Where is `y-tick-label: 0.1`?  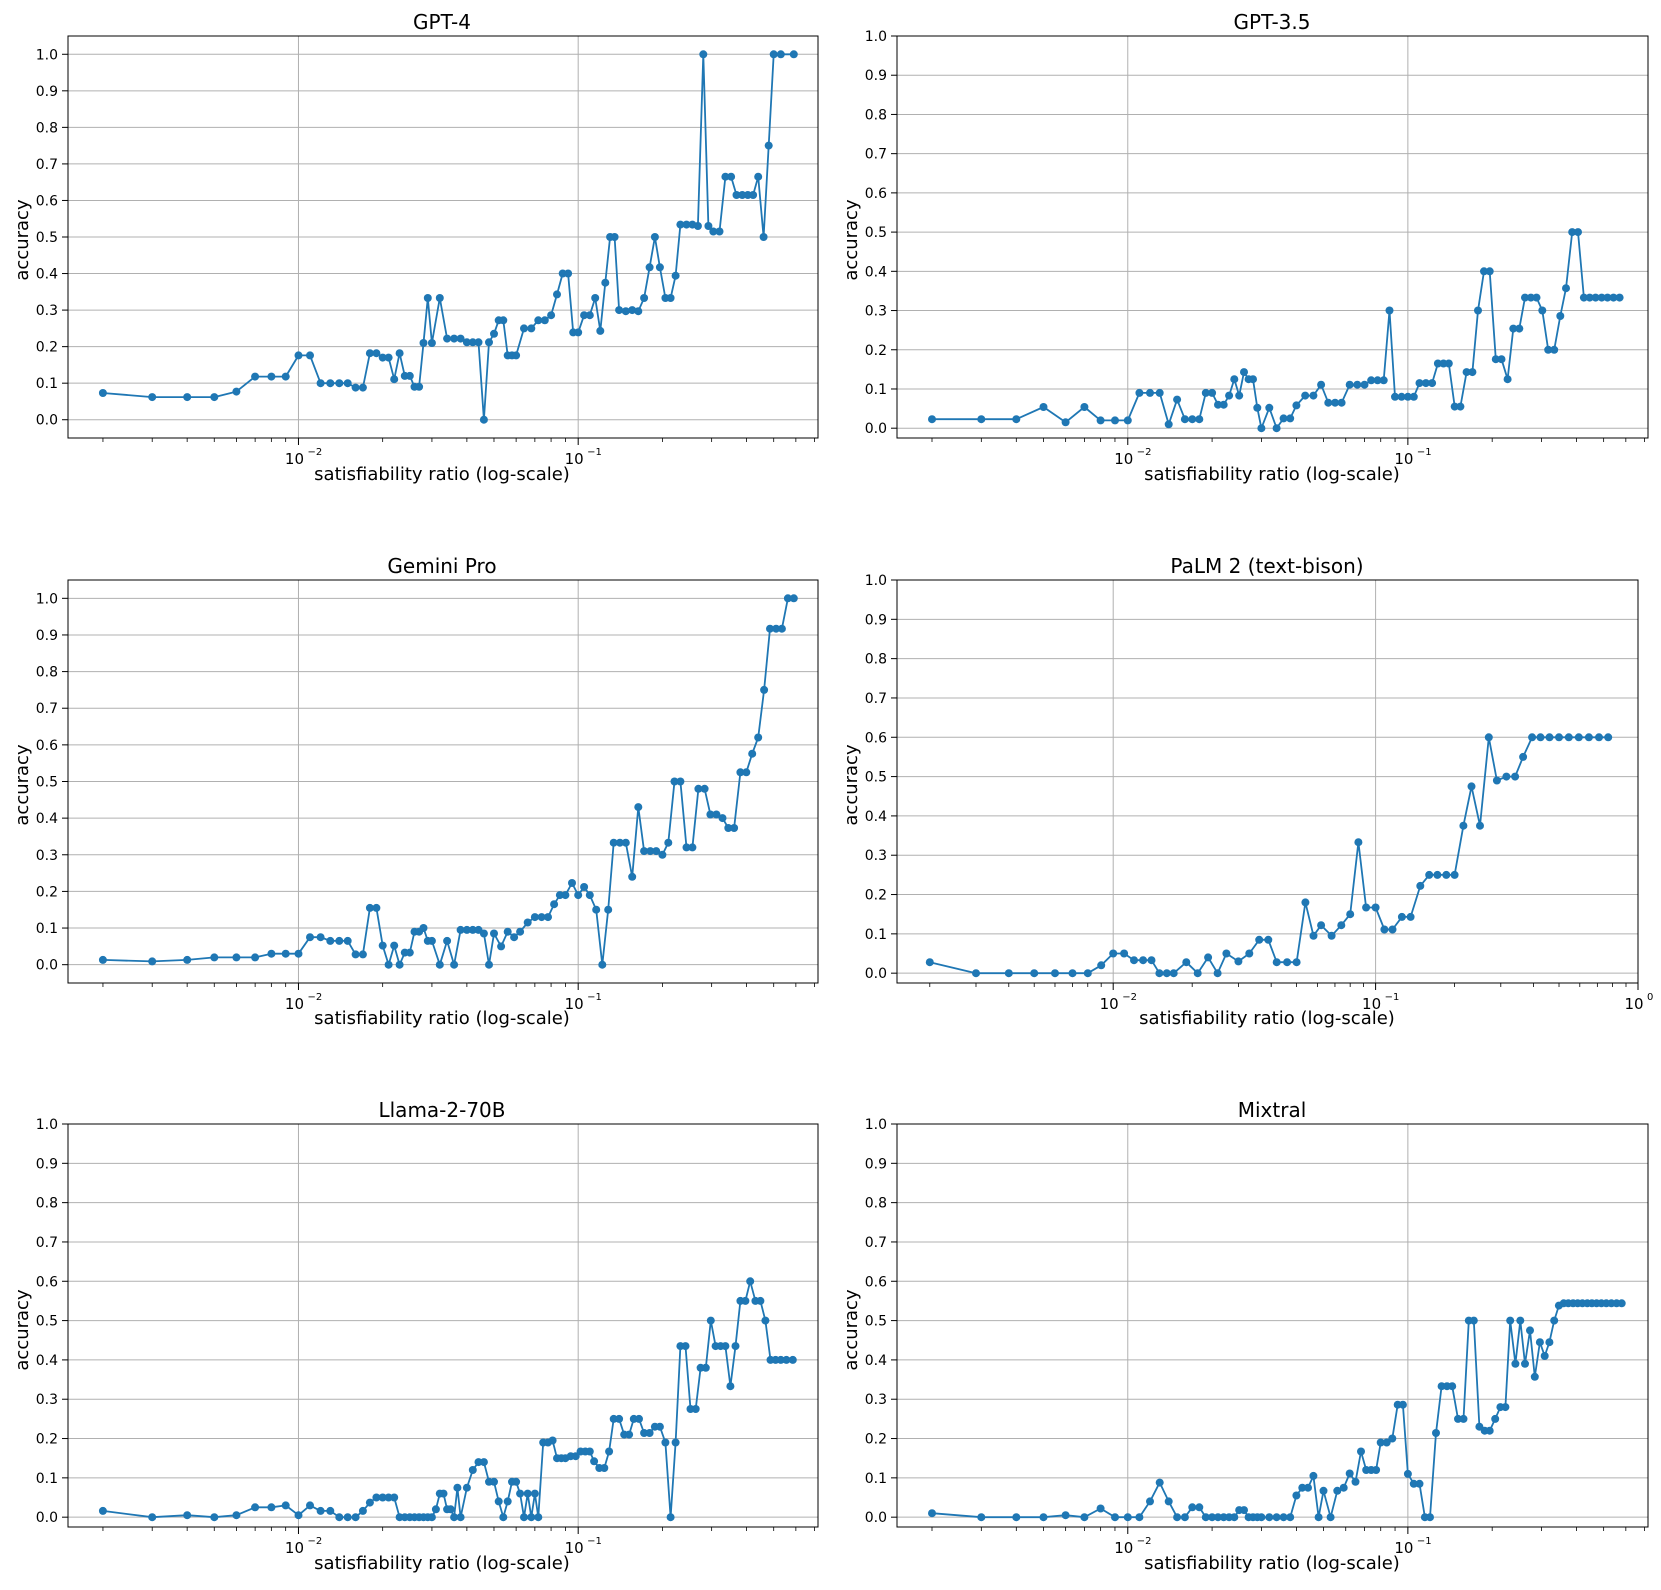
y-tick-label: 0.1 is located at coordinates (47, 384).